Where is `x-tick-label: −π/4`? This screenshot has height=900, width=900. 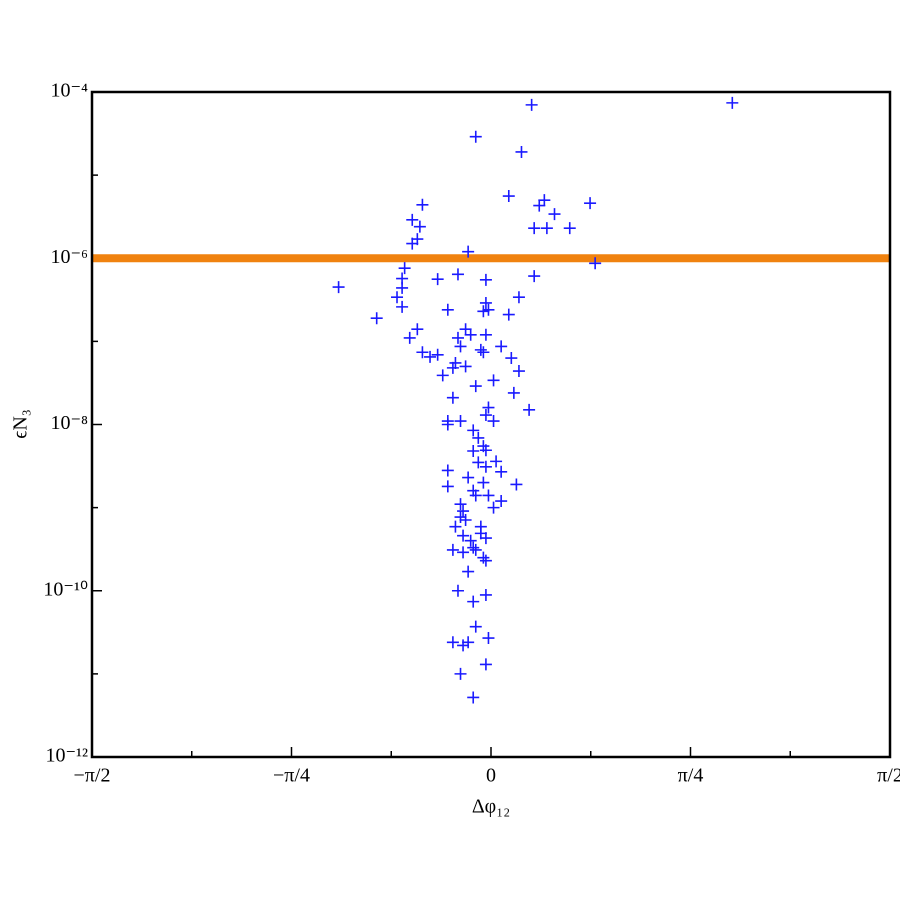
x-tick-label: −π/4 is located at coordinates (291, 776).